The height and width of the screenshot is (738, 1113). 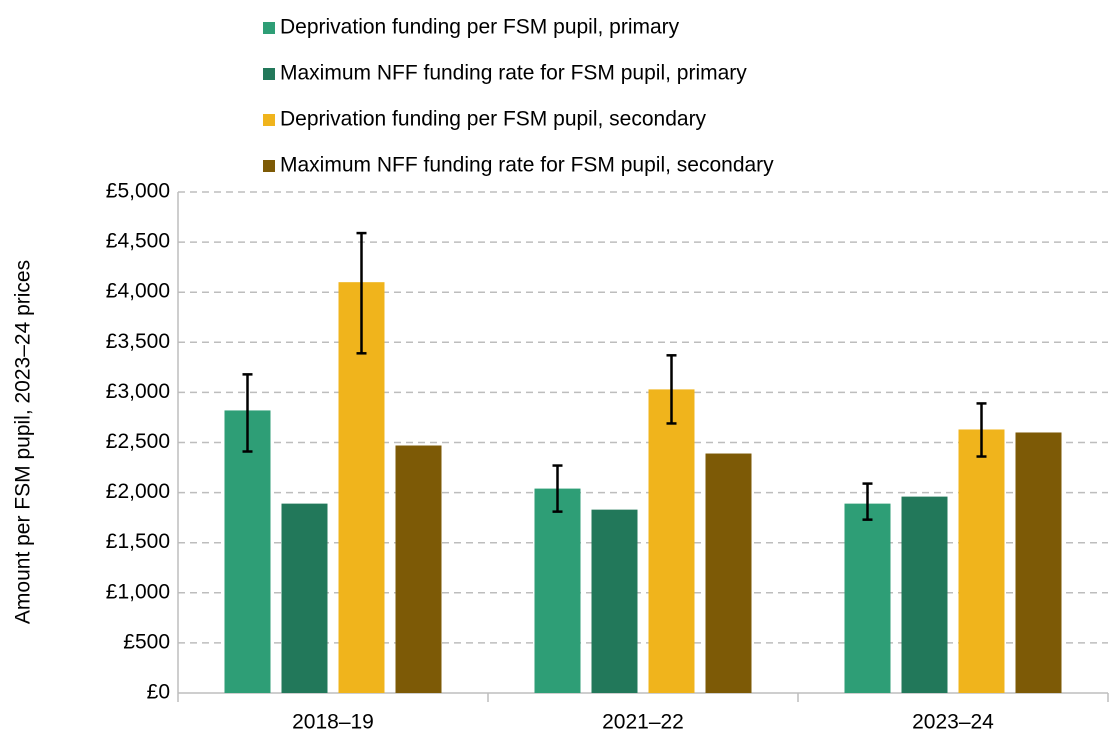 What do you see at coordinates (138, 191) in the screenshot?
I see `y-tick-label: £5,000` at bounding box center [138, 191].